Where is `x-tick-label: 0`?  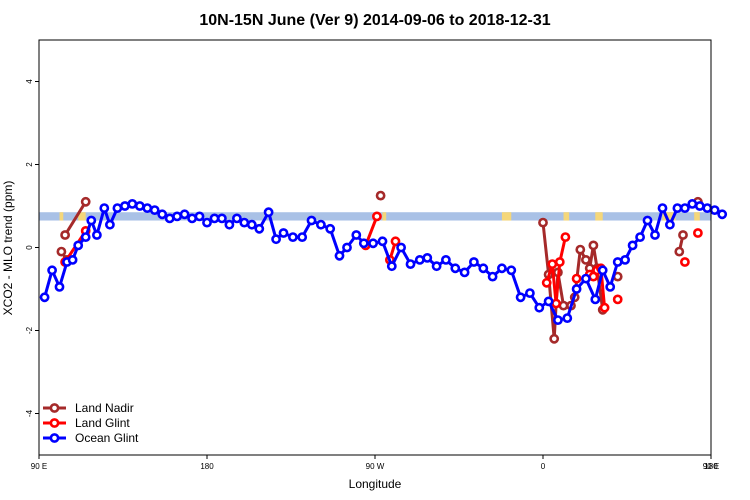 x-tick-label: 0 is located at coordinates (543, 466).